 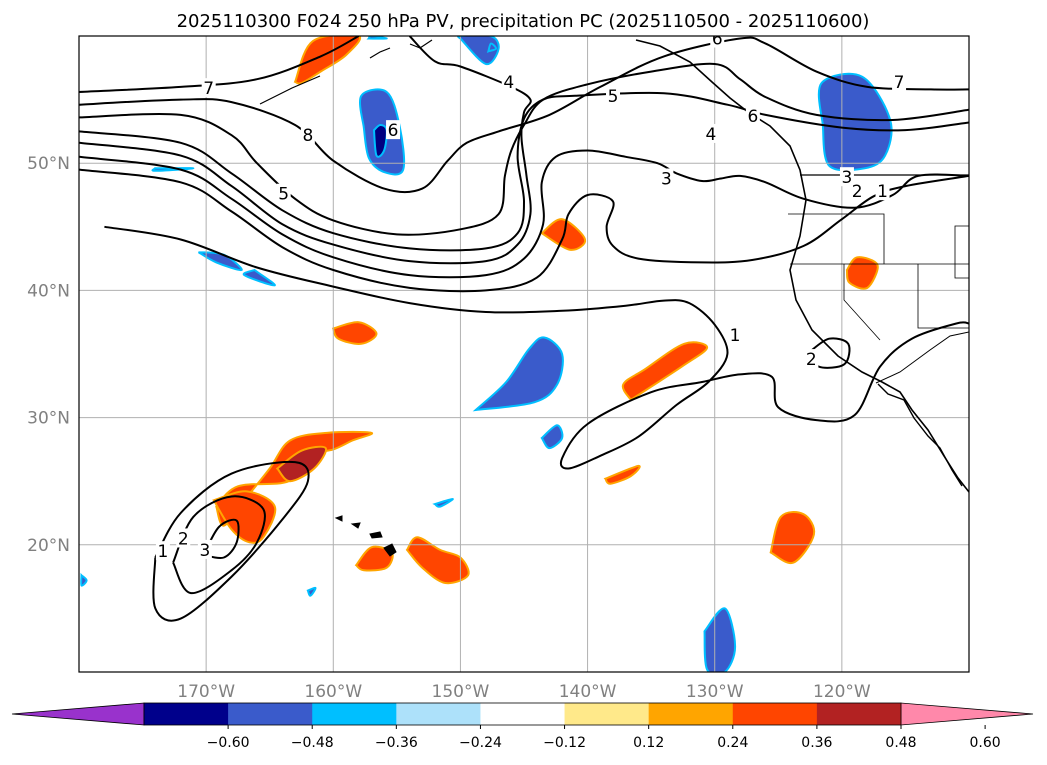 I want to click on colorbar-tick-label: −0.48, so click(x=312, y=743).